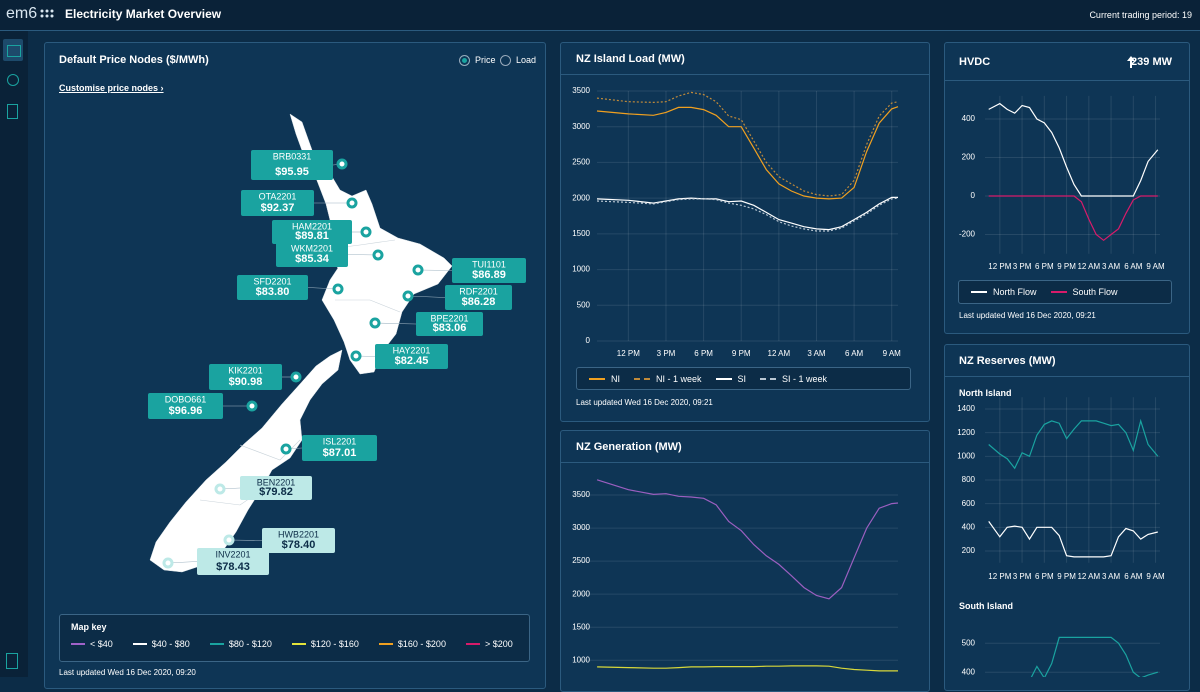  What do you see at coordinates (581, 126) in the screenshot?
I see `y-tick-label: 3000` at bounding box center [581, 126].